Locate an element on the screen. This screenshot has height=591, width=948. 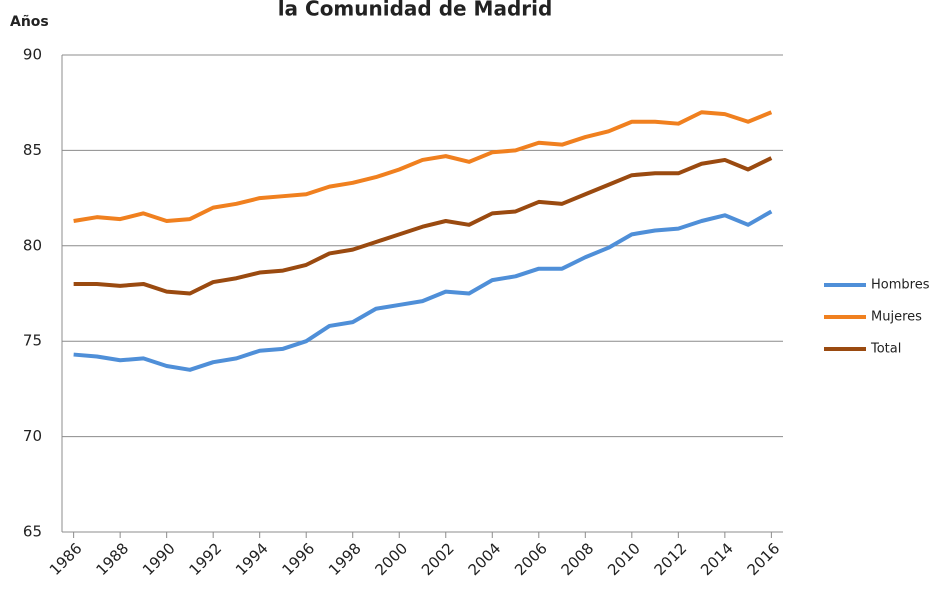
series-line is located at coordinates (423, 166).